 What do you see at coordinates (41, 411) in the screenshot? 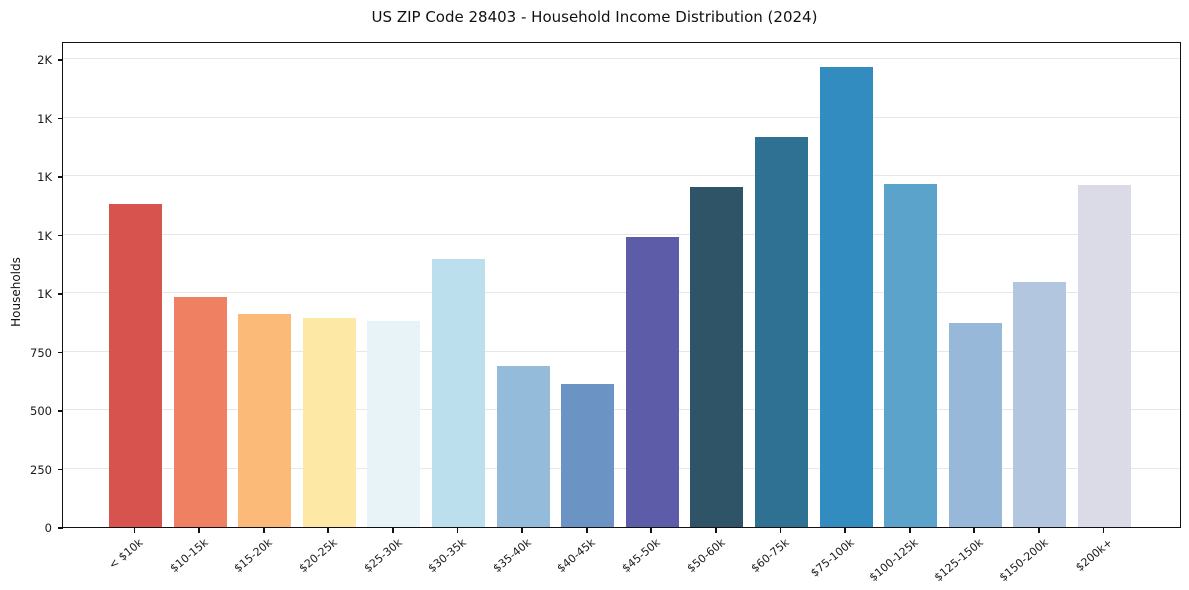
I see `y-tick-label: 500` at bounding box center [41, 411].